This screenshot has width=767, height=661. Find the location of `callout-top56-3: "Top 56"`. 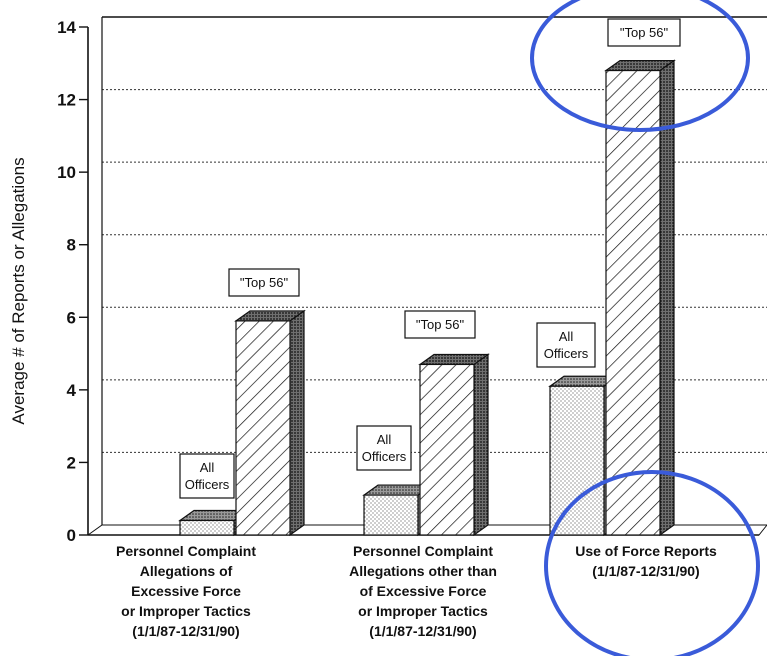

callout-top56-3: "Top 56" is located at coordinates (644, 32).